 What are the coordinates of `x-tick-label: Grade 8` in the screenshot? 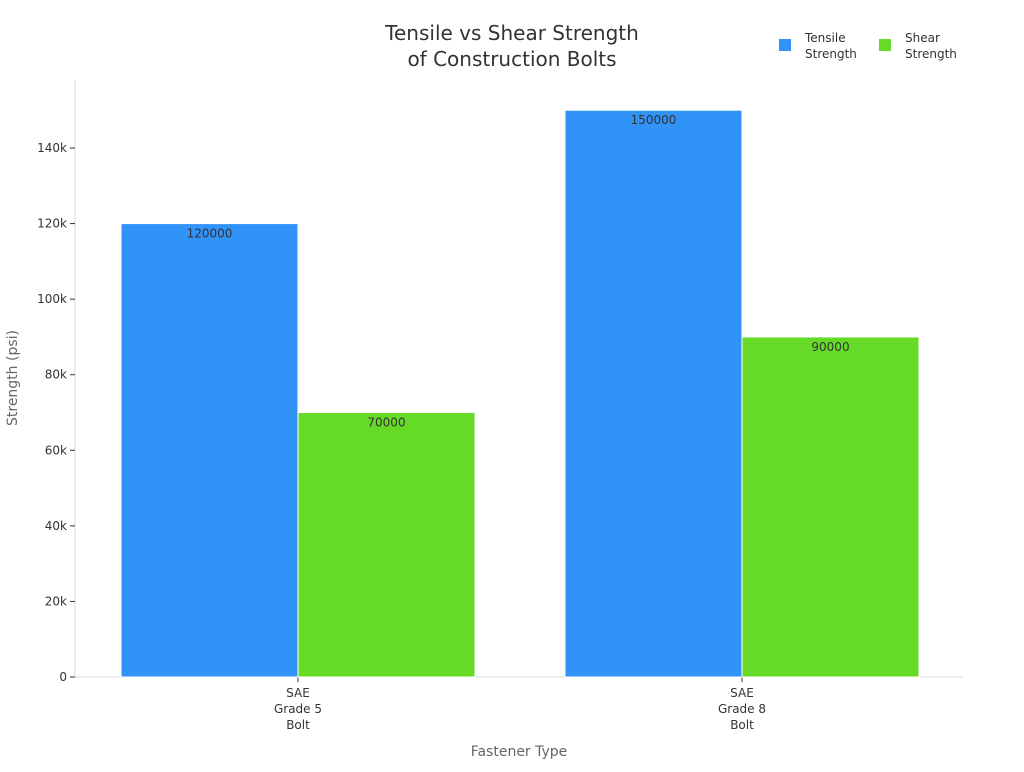 It's located at (742, 709).